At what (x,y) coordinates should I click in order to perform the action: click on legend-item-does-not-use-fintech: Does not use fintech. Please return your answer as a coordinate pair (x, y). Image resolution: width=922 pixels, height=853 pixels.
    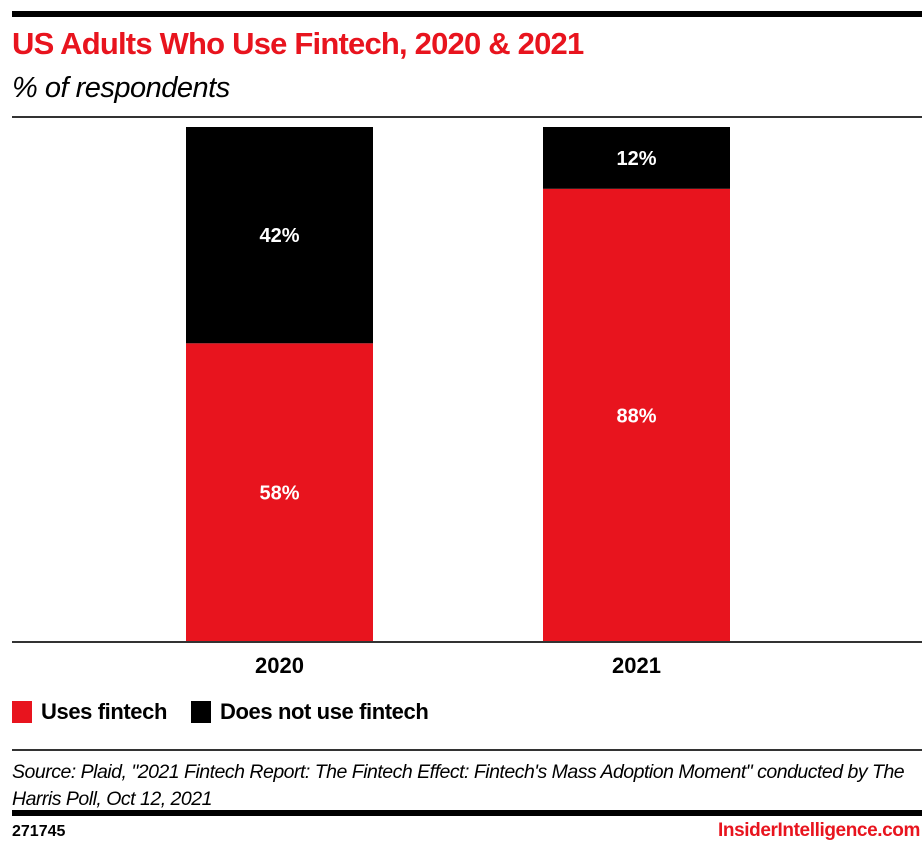
    Looking at the image, I should click on (310, 712).